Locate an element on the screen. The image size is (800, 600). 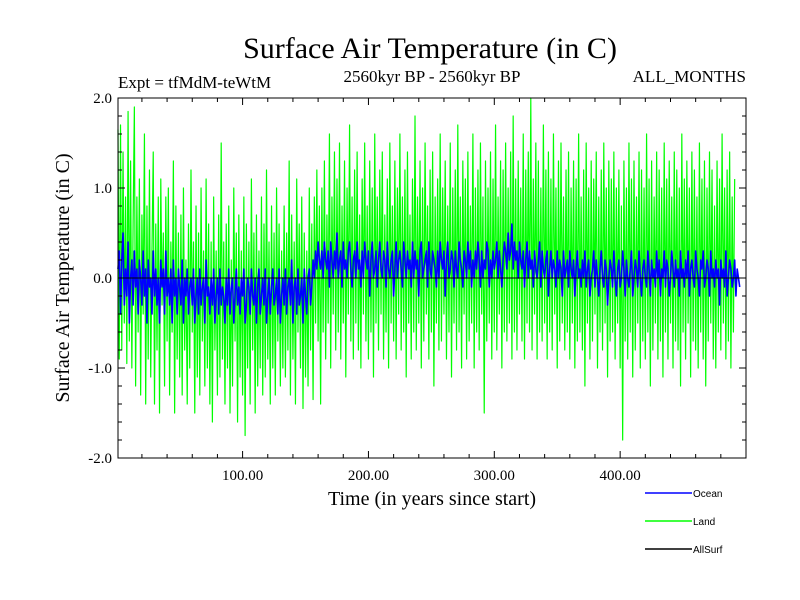
months-label: ALL_MONTHS is located at coordinates (689, 76).